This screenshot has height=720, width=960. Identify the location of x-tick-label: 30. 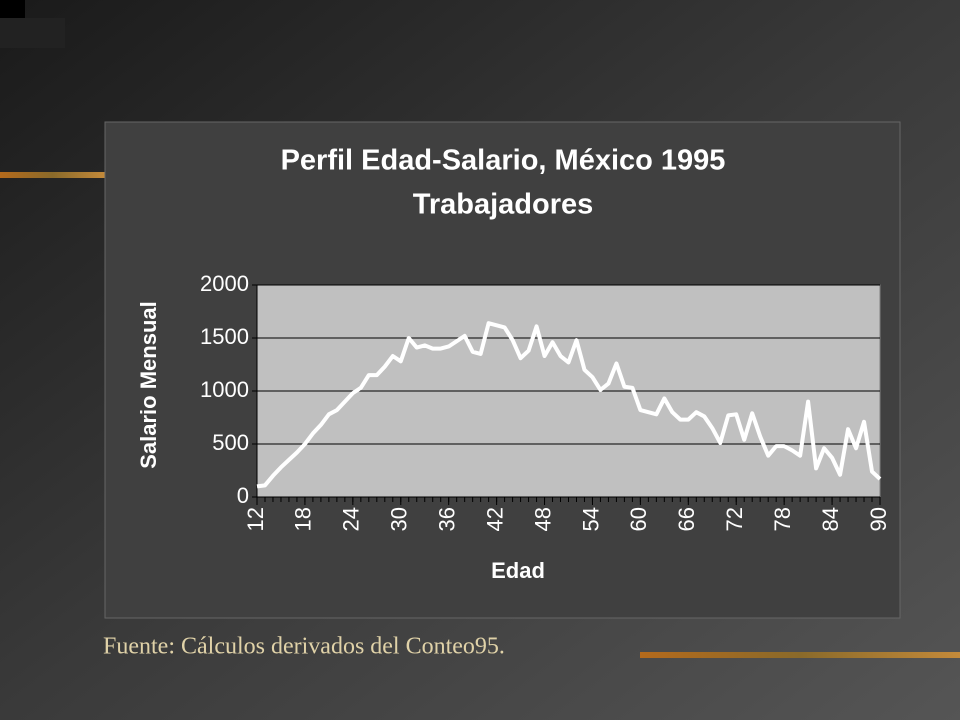
(399, 519).